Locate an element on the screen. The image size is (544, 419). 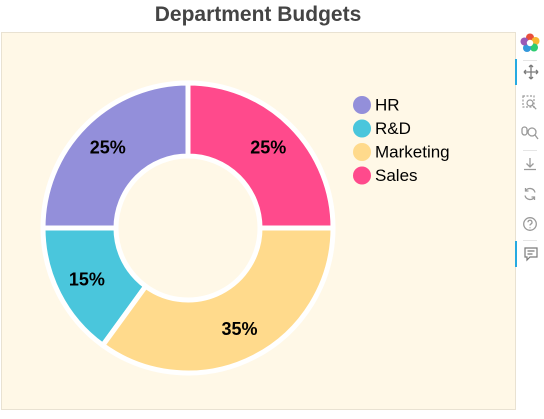
slice-percent-label: 15% is located at coordinates (87, 280).